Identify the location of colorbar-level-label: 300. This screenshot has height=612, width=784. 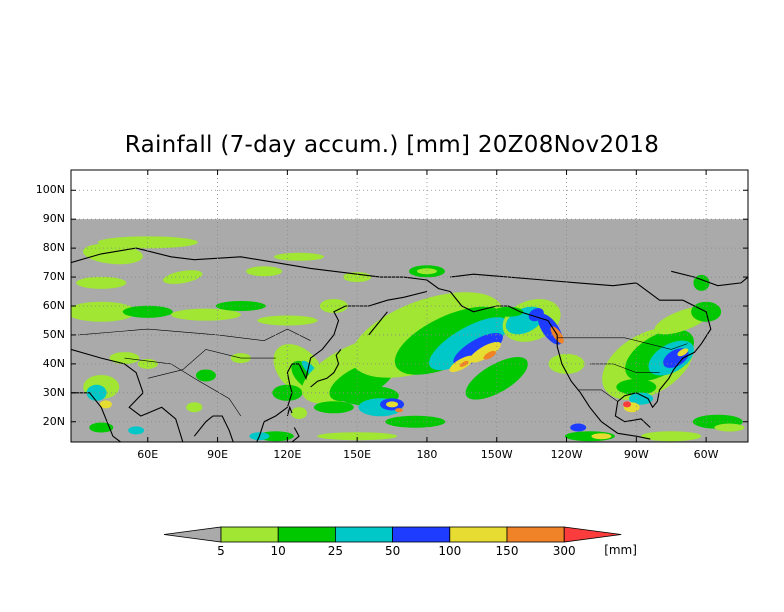
(564, 551).